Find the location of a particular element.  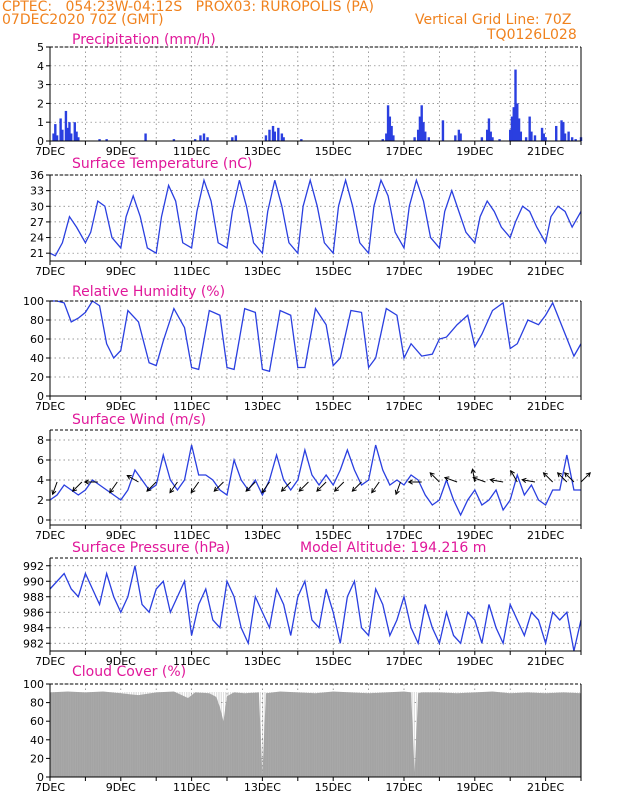

rh-xtick-label: 13DEC is located at coordinates (262, 406).